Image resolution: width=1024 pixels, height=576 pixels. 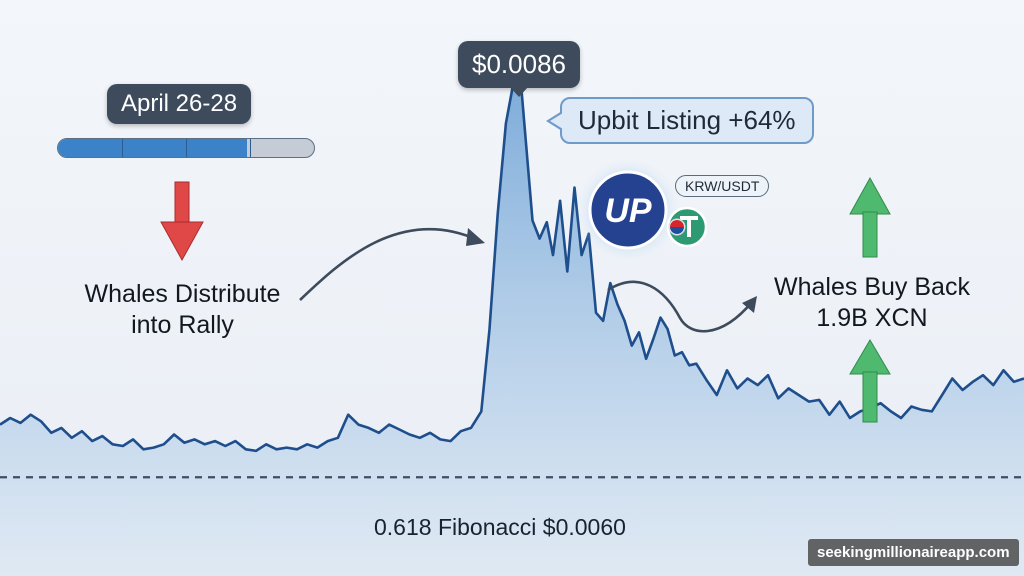 I want to click on upbit-logo-text: UP, so click(x=628, y=211).